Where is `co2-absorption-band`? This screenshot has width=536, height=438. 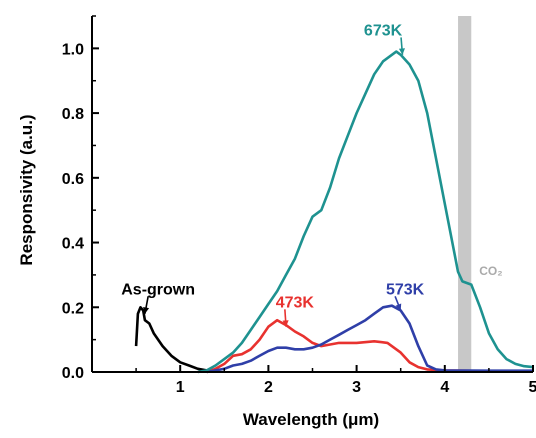 co2-absorption-band is located at coordinates (465, 194).